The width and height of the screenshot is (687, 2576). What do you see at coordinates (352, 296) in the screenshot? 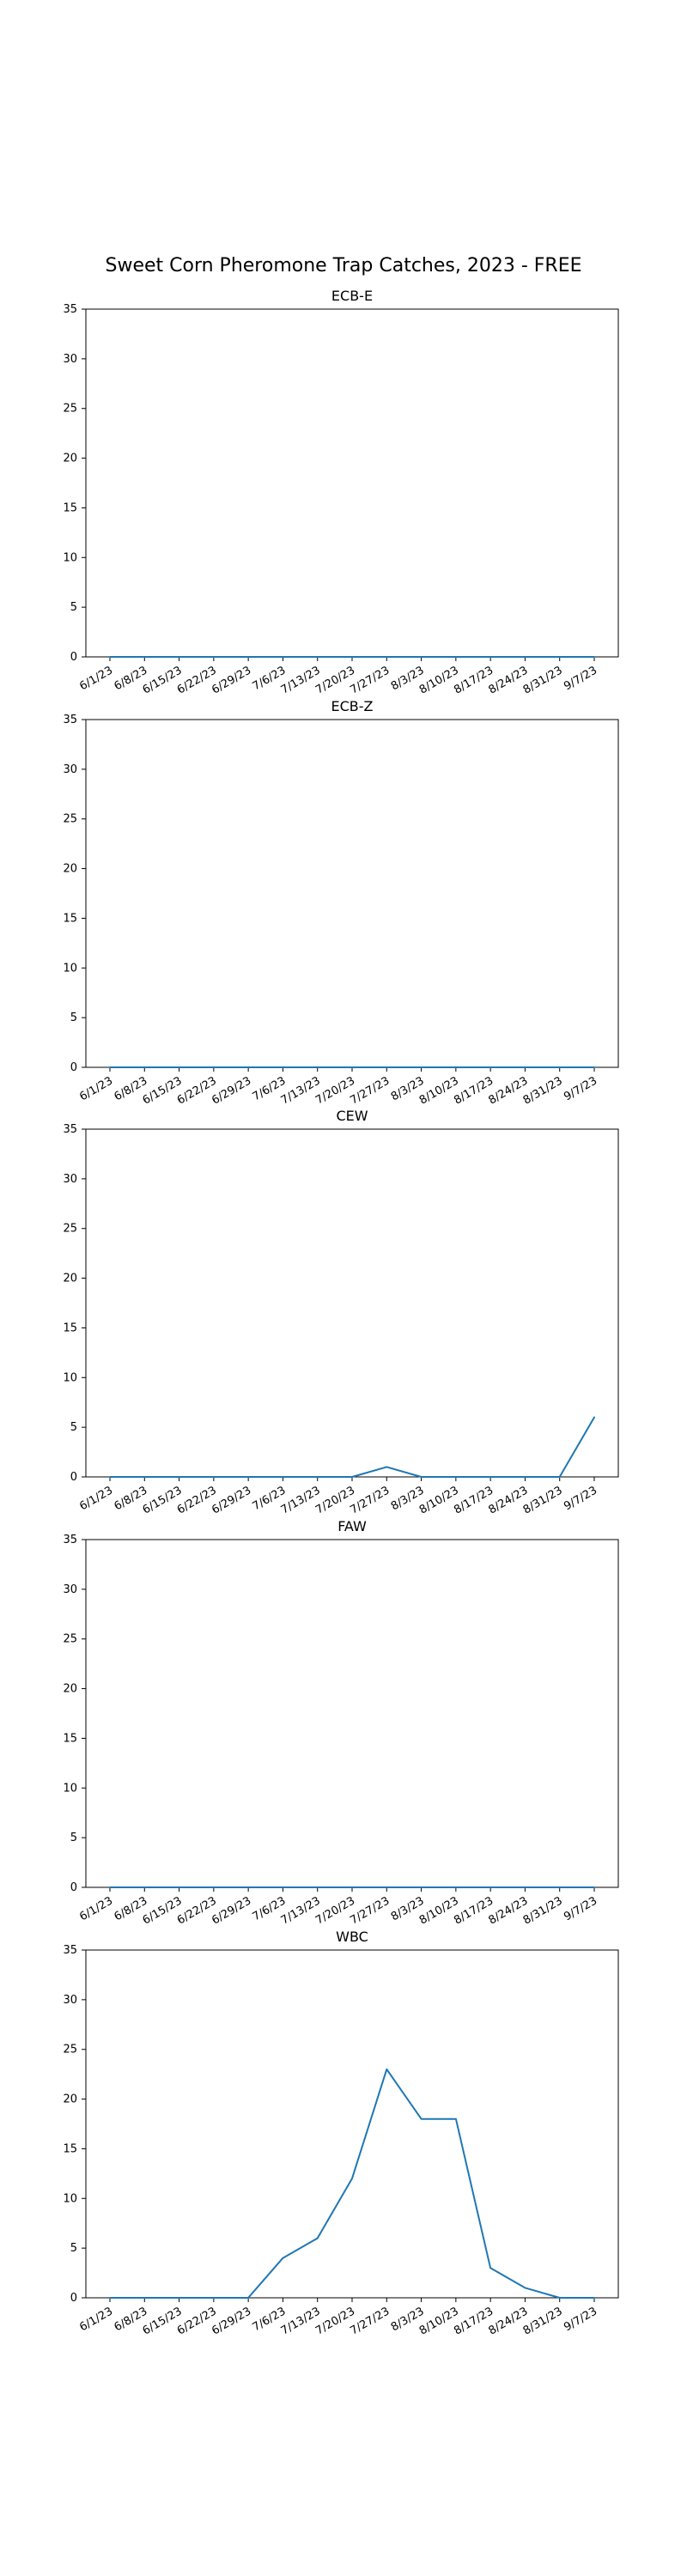
I see `subplot-title: ECB-E` at bounding box center [352, 296].